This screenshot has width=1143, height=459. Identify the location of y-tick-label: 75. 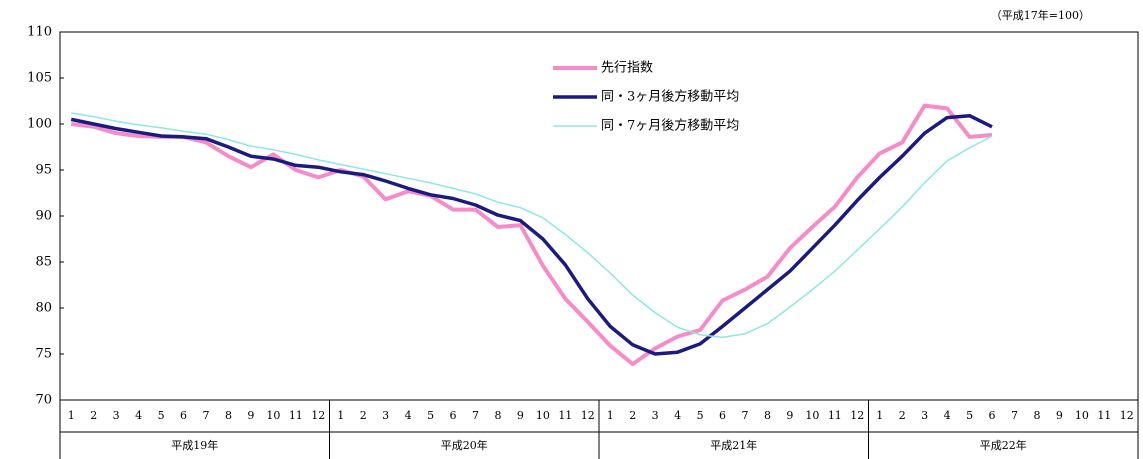
(43, 354).